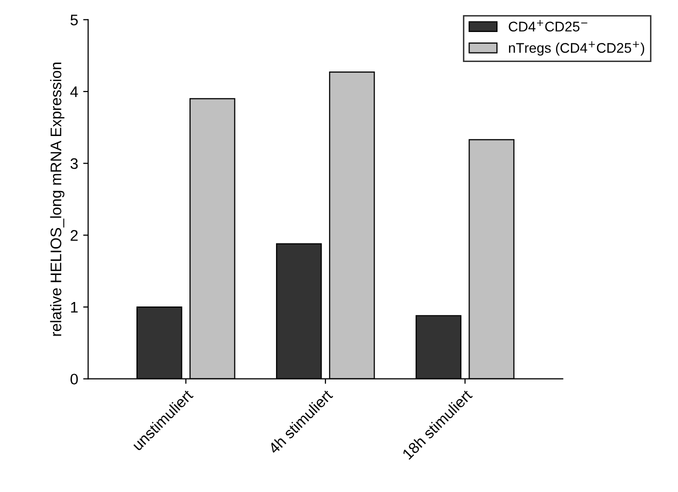 The image size is (678, 492). What do you see at coordinates (74, 164) in the screenshot?
I see `y-tick-label: 3` at bounding box center [74, 164].